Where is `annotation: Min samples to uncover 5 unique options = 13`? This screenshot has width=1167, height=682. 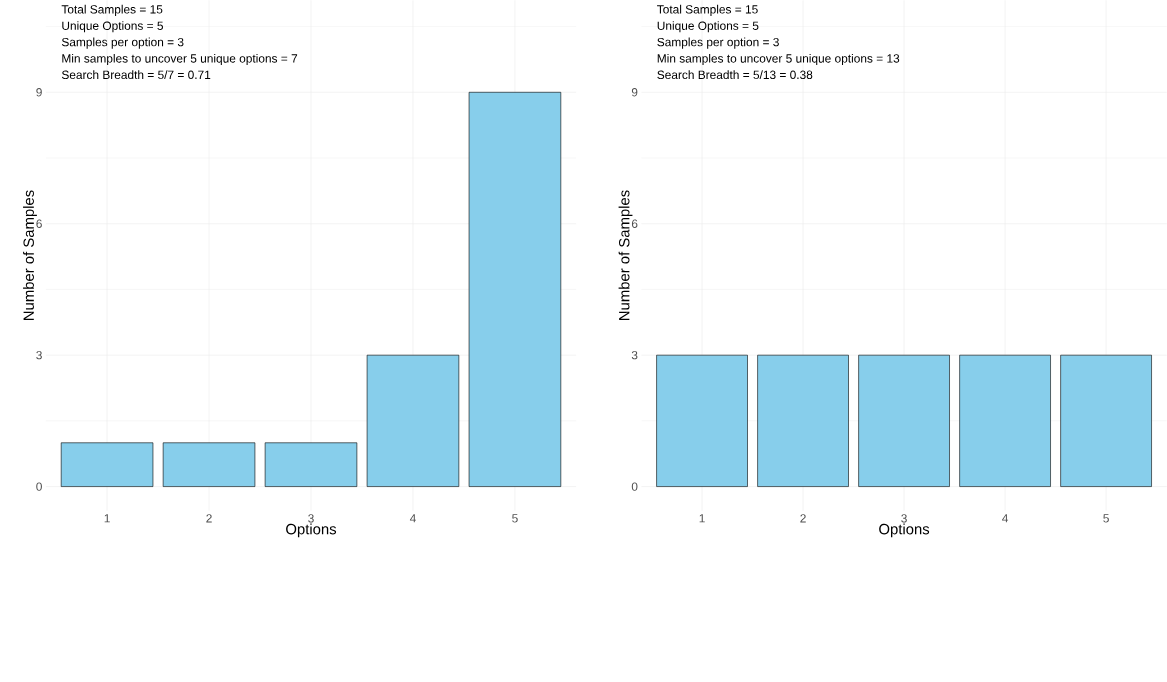 annotation: Min samples to uncover 5 unique options = 13 is located at coordinates (778, 60).